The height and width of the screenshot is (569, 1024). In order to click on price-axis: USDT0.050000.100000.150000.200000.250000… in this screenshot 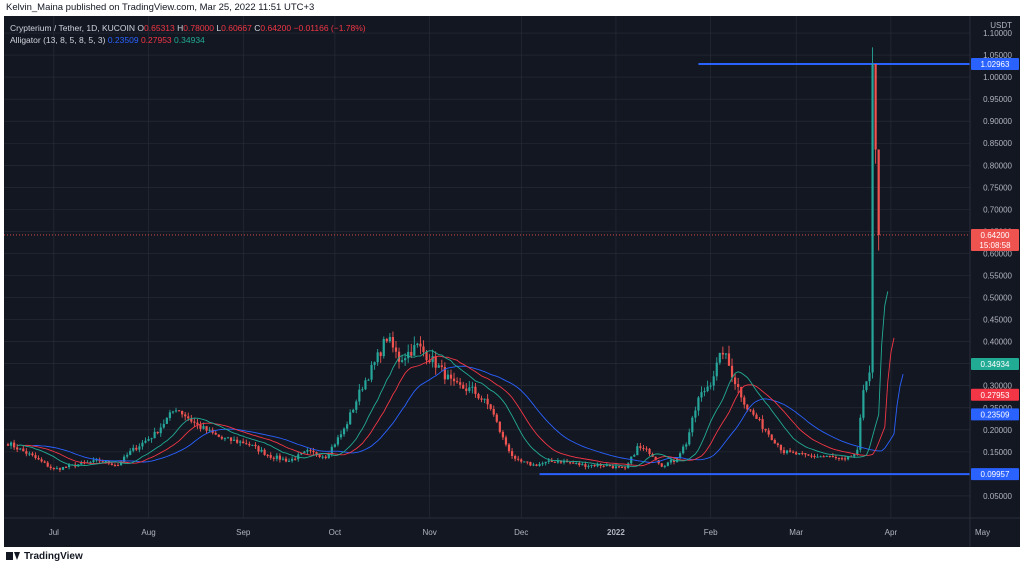, I will do `click(994, 281)`.